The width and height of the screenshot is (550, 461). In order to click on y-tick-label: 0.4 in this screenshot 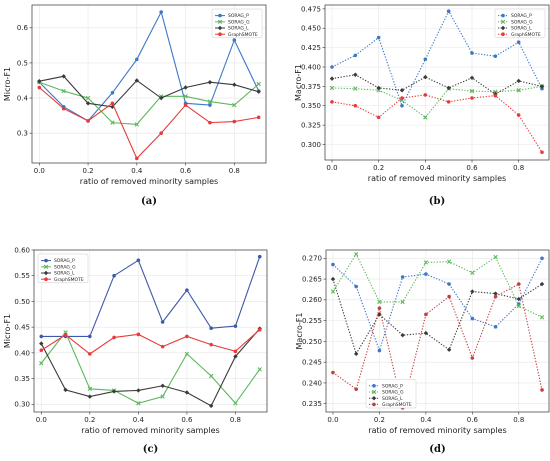, I will do `click(23, 98)`.